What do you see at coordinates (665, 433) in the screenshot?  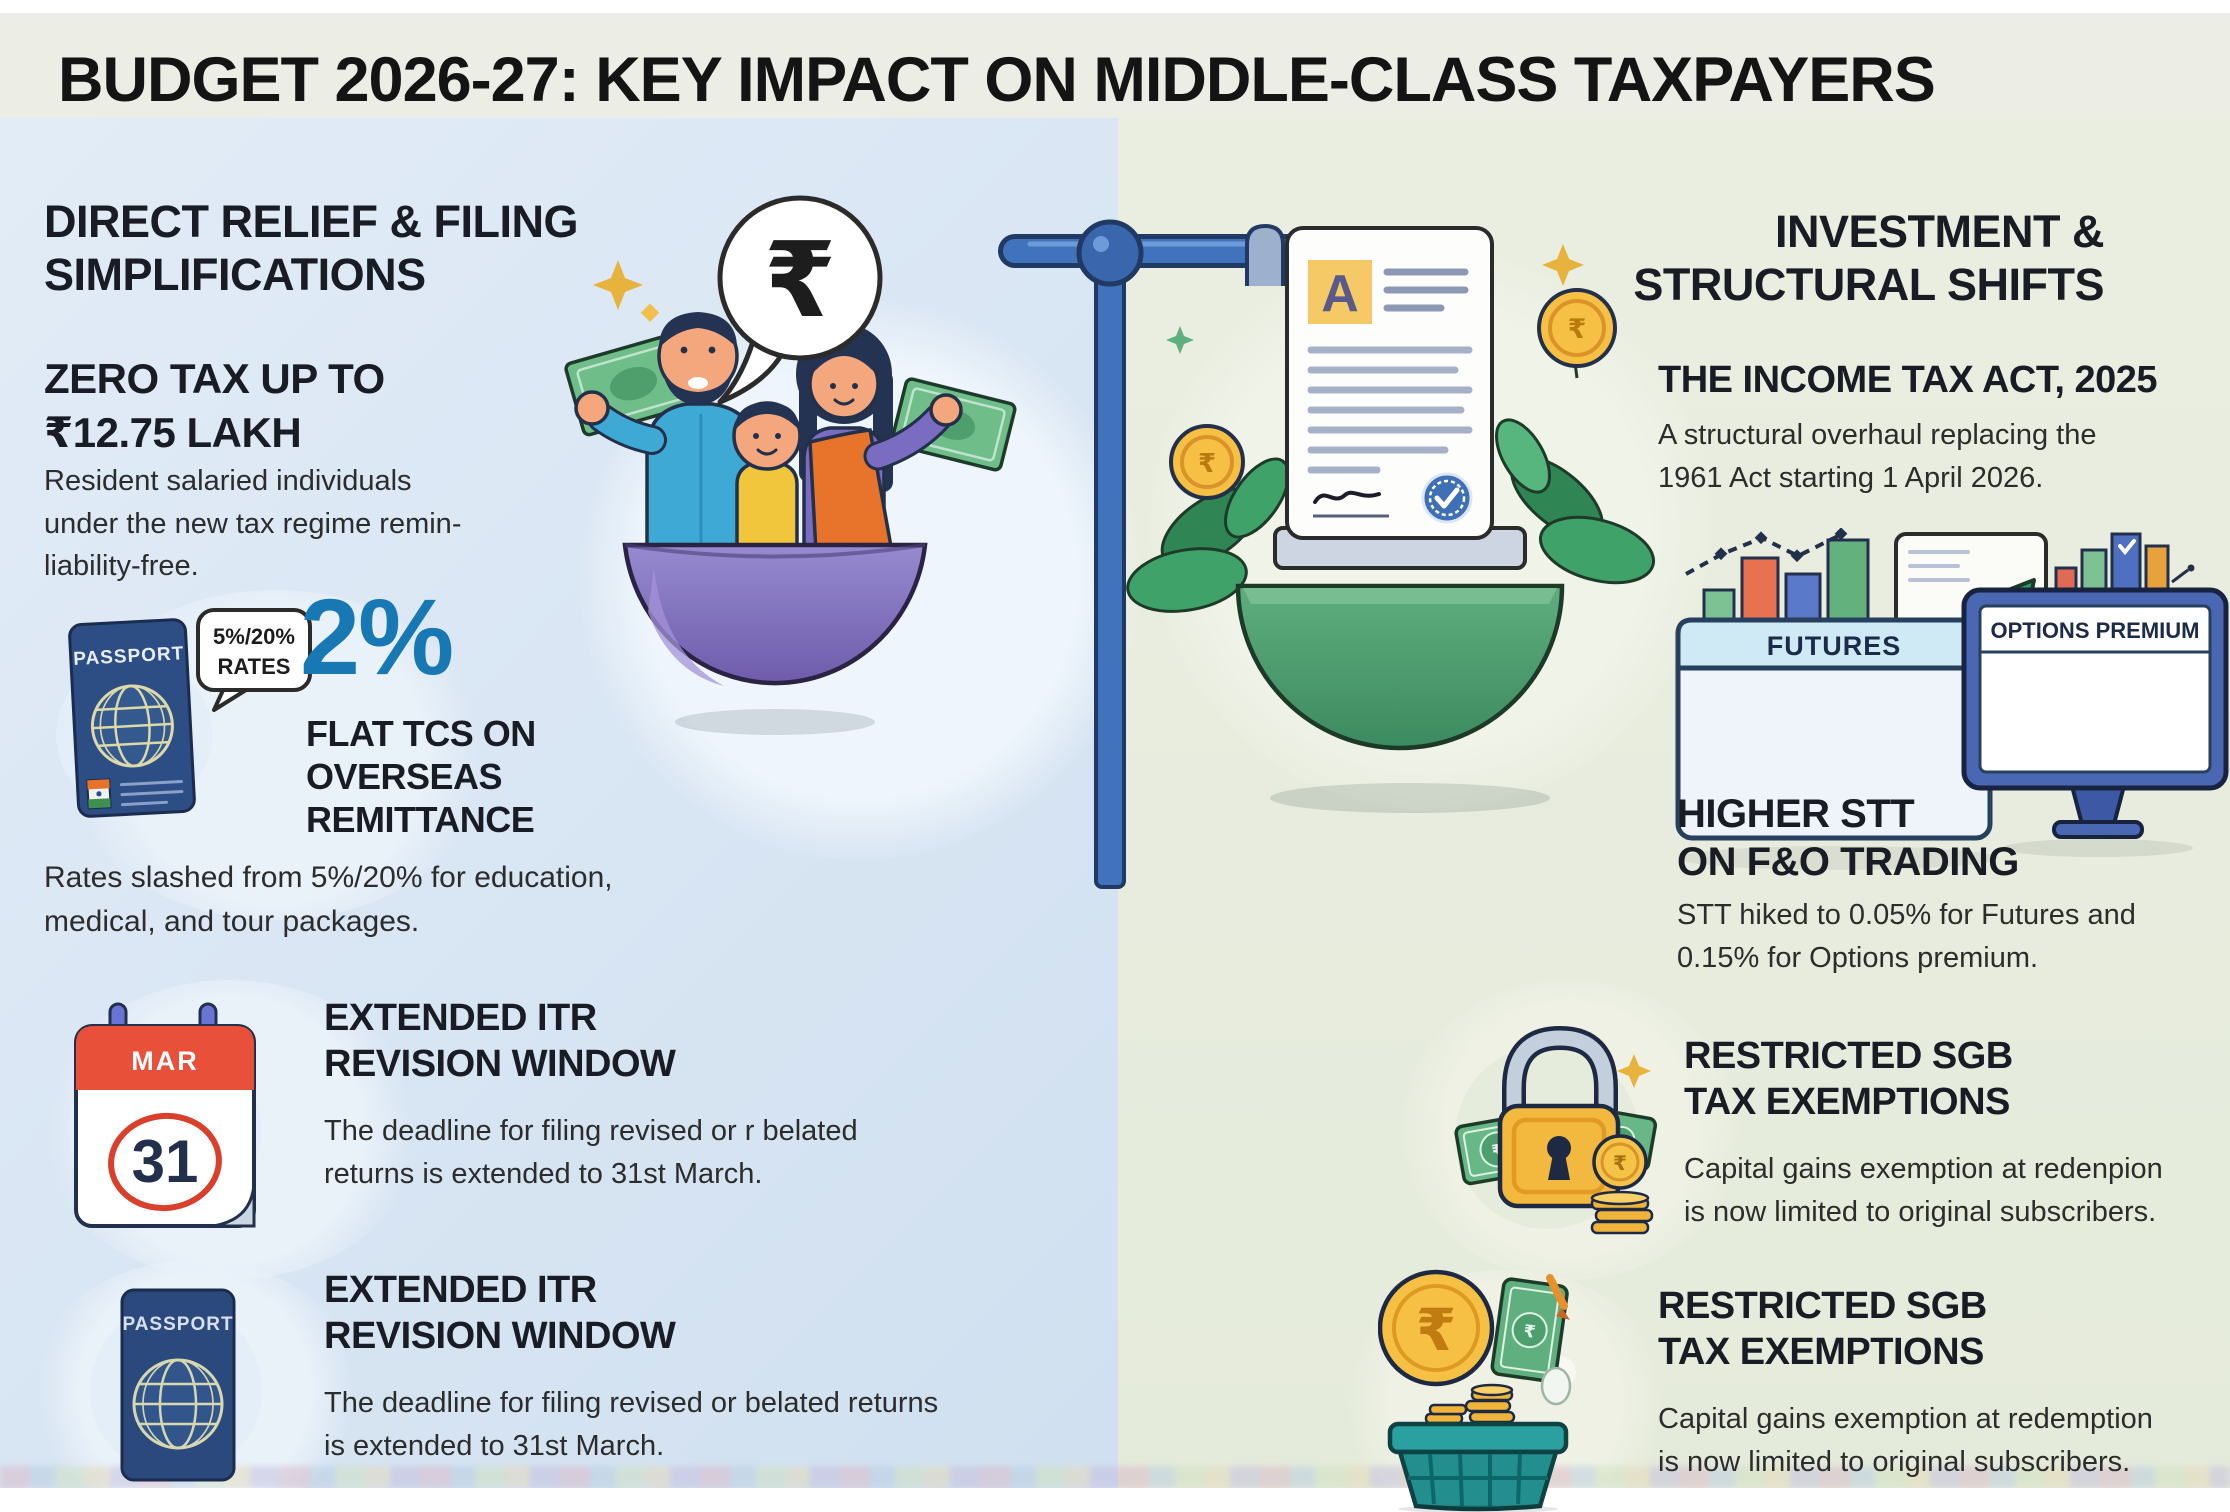 I see `father-figure` at bounding box center [665, 433].